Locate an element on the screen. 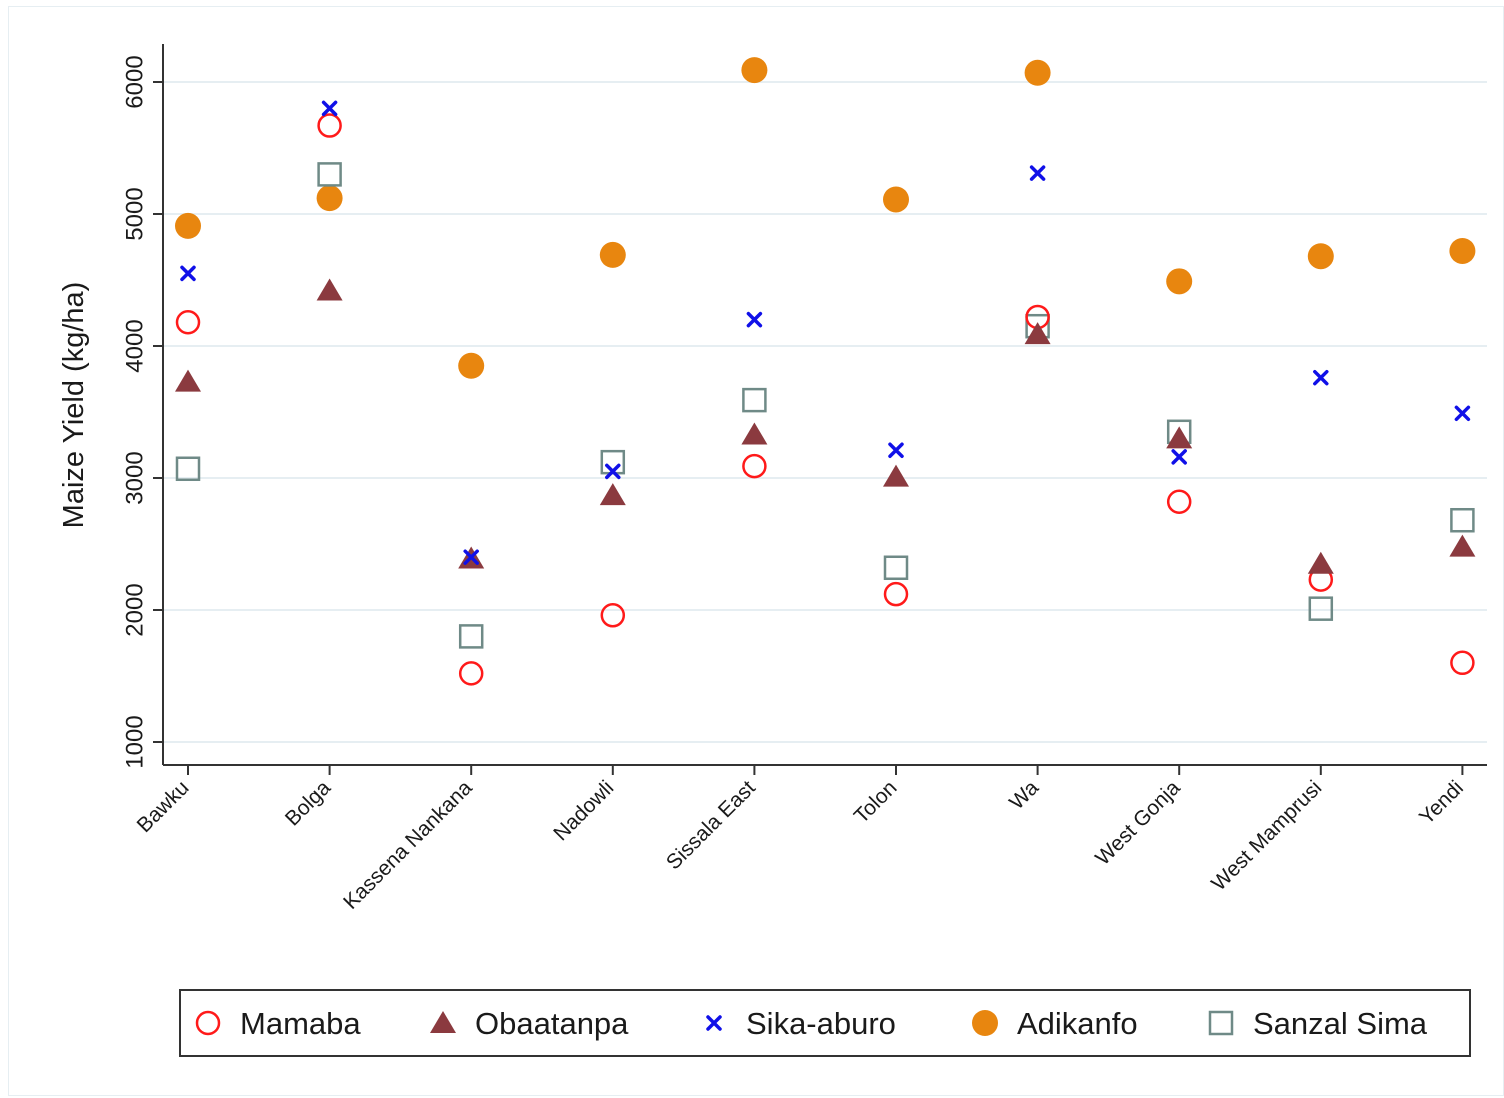 Image resolution: width=1504 pixels, height=1098 pixels. x-tick-label: West Mamprusi is located at coordinates (1266, 835).